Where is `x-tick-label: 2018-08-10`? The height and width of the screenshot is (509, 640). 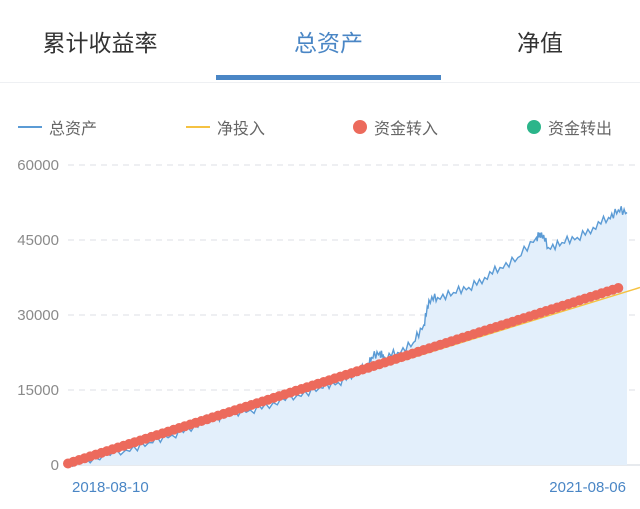 x-tick-label: 2018-08-10 is located at coordinates (110, 487).